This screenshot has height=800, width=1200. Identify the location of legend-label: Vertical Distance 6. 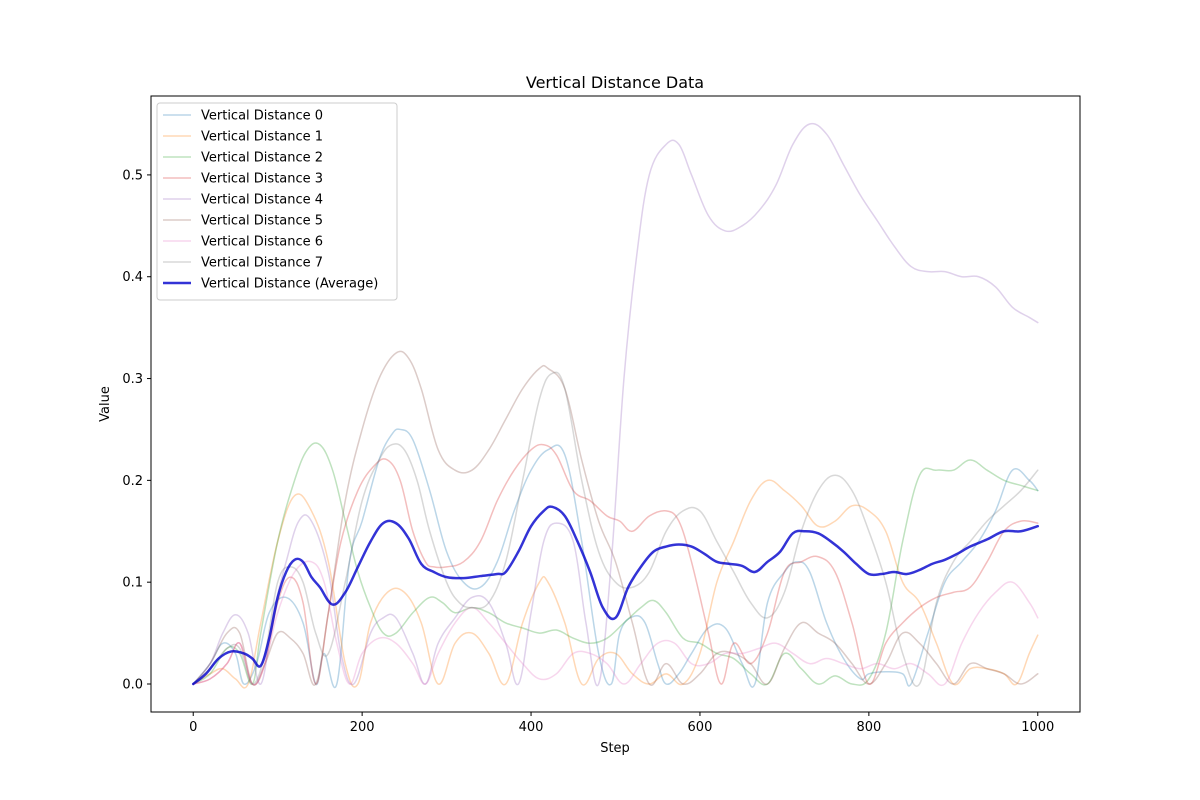
(262, 242).